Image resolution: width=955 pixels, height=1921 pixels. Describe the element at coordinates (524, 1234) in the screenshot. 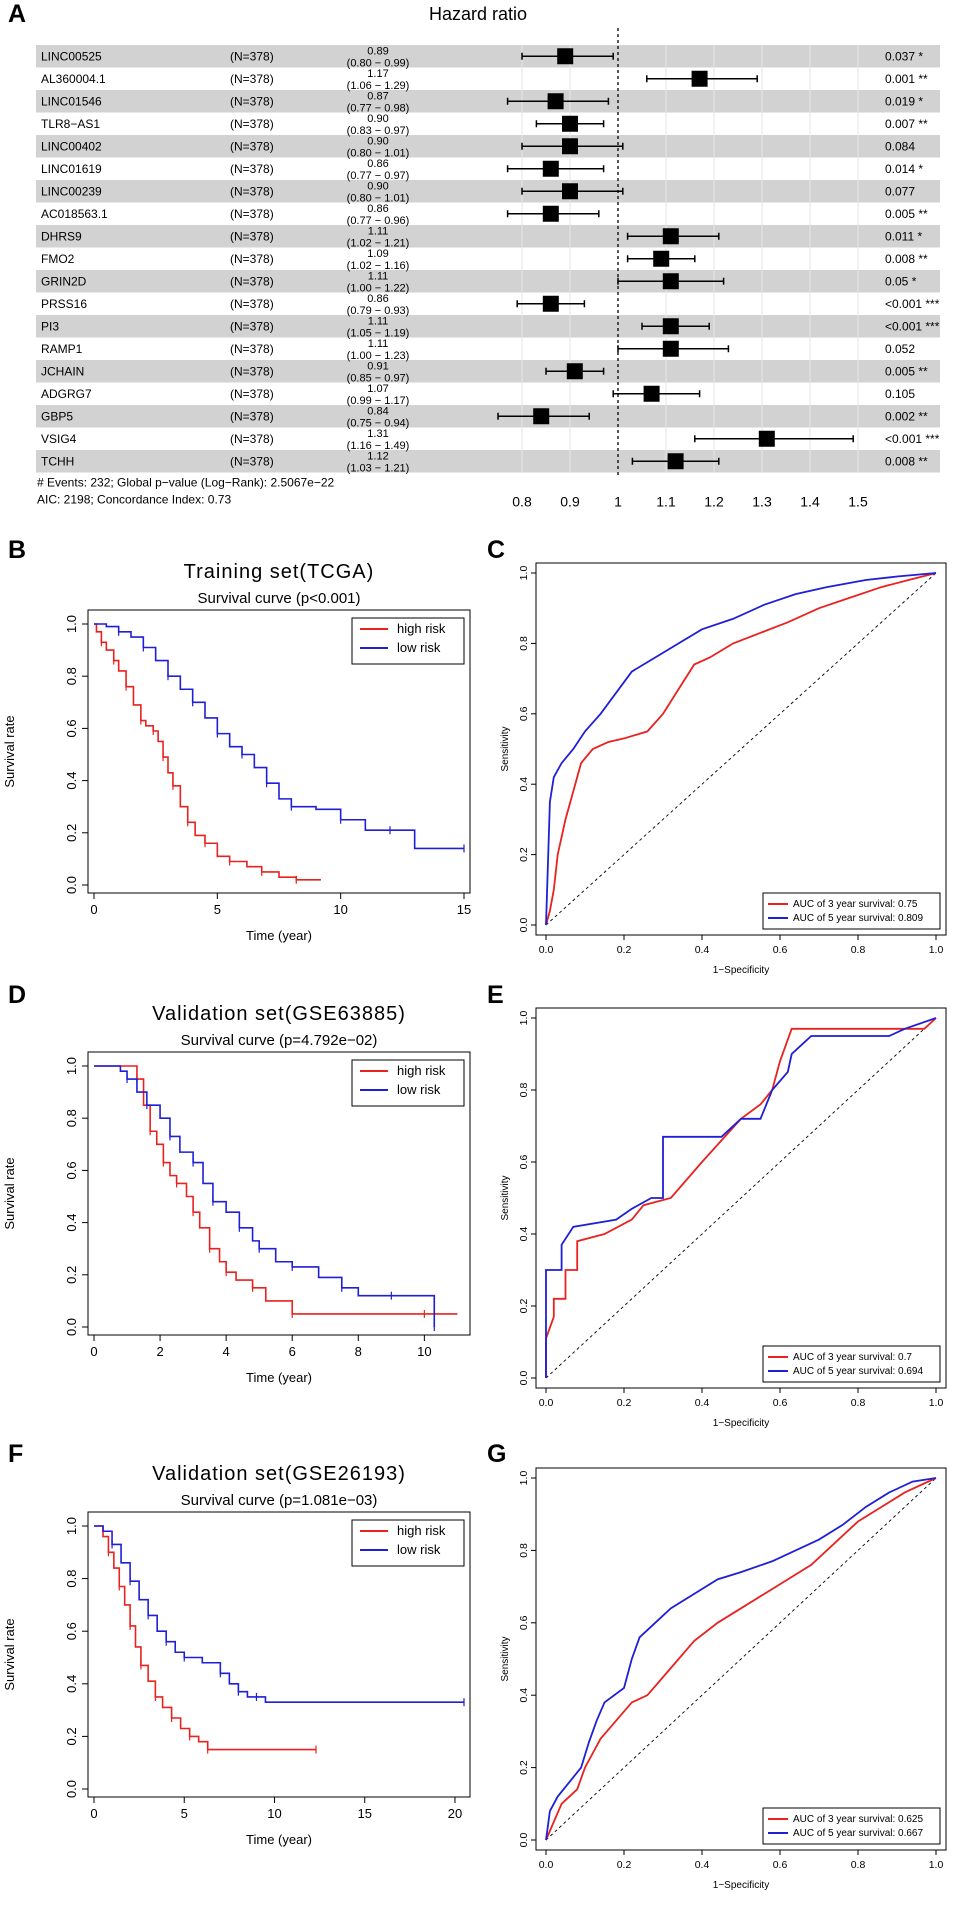

I see `roc-y-tick-label: 0.4` at that location.